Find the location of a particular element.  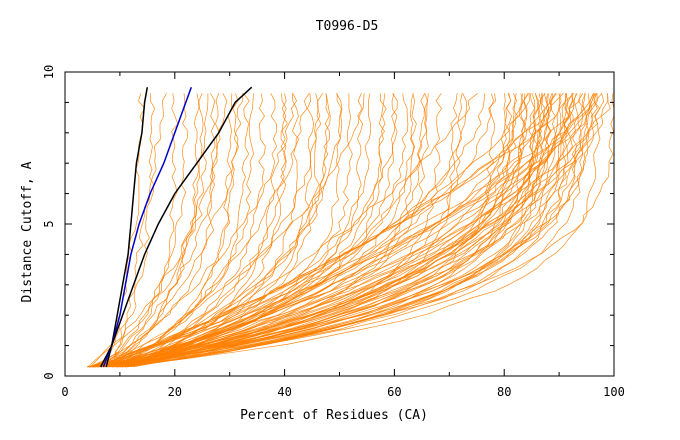

x-tick-label: 100 is located at coordinates (614, 392).